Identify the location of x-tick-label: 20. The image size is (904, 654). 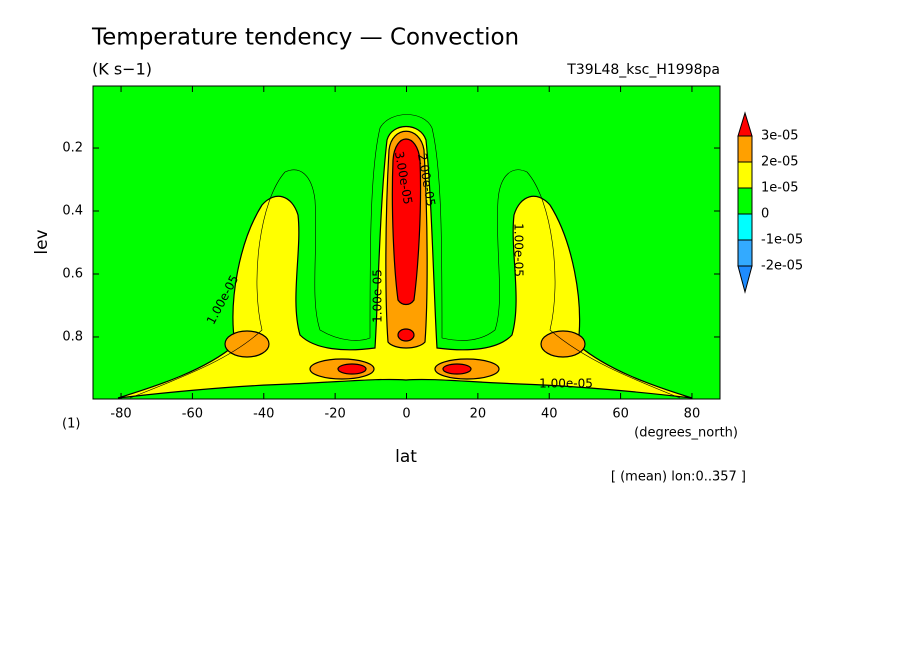
(478, 414).